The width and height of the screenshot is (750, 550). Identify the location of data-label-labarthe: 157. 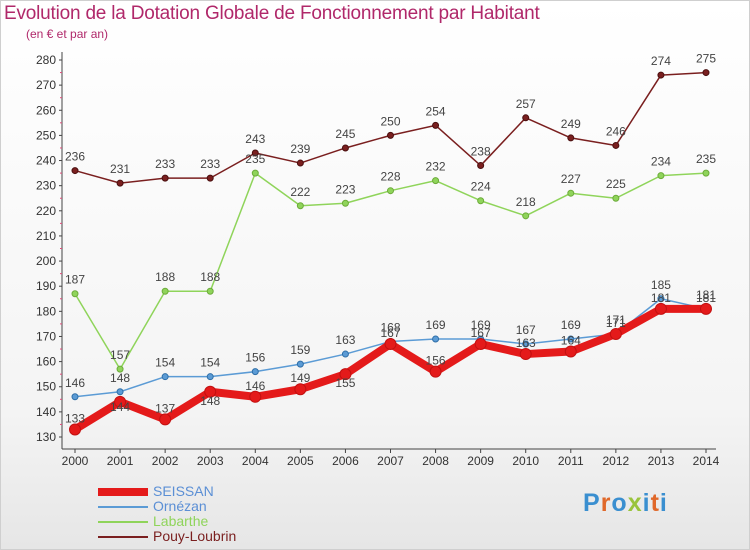
(120, 355).